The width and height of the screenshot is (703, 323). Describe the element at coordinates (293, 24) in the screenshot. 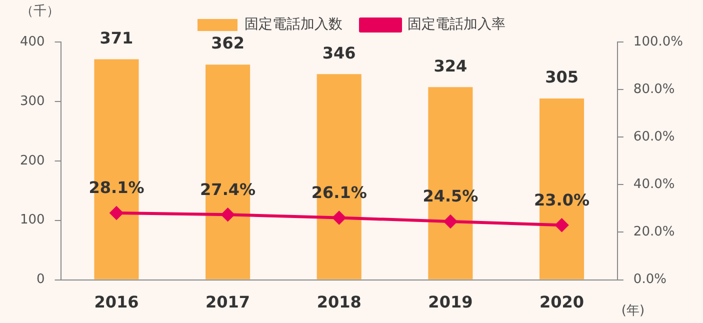

I see `legend-label: 固定電話加入数` at that location.